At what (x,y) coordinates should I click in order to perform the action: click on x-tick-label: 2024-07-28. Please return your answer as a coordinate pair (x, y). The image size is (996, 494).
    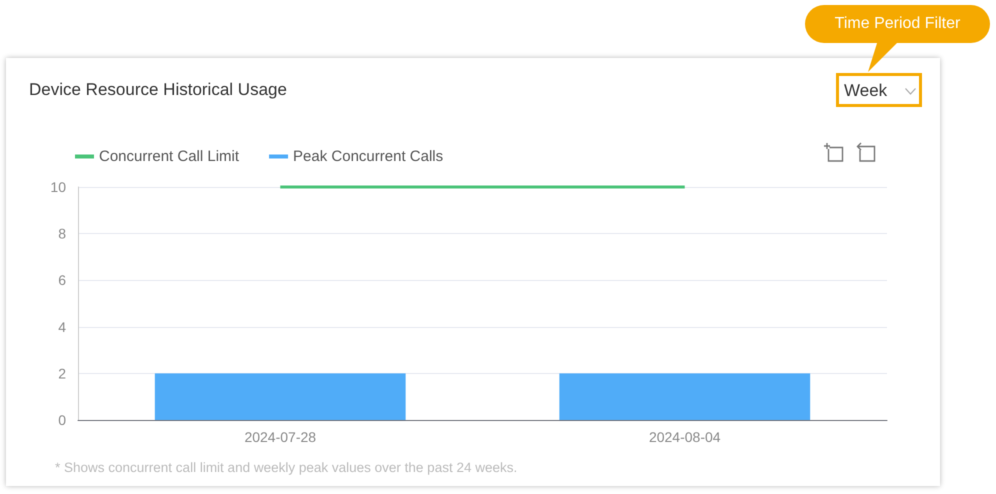
    Looking at the image, I should click on (280, 437).